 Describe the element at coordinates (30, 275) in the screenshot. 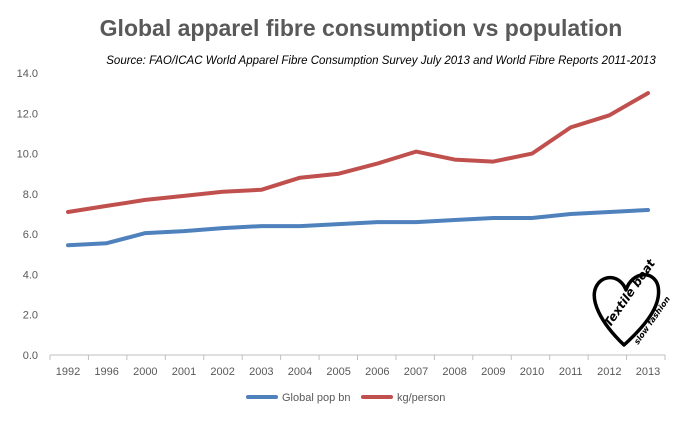

I see `y-tick-label: 4.0` at that location.